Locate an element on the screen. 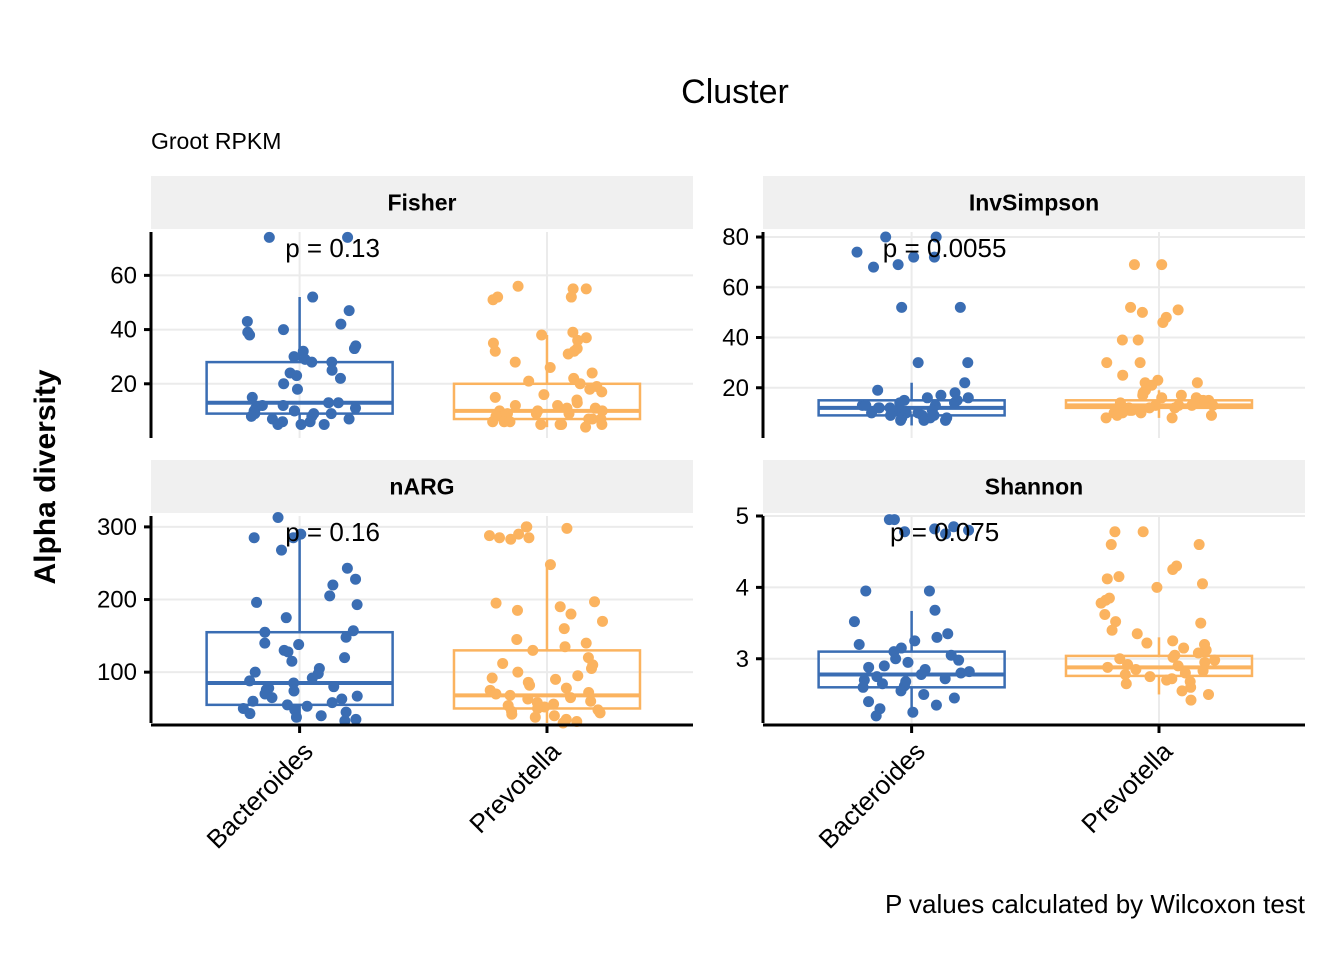 The height and width of the screenshot is (960, 1344). facet-strip-label: InvSimpson is located at coordinates (1034, 203).